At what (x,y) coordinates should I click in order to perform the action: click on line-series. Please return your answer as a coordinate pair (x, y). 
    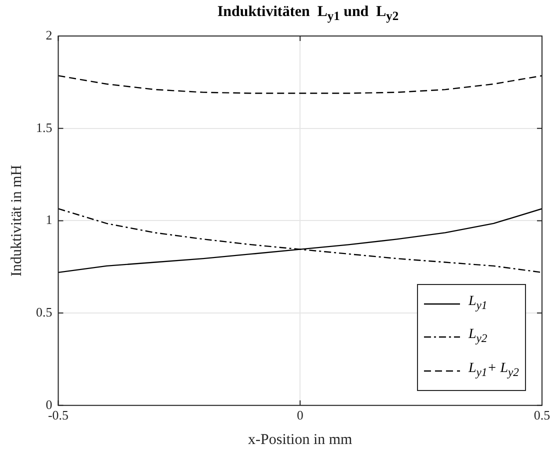
    Looking at the image, I should click on (300, 84).